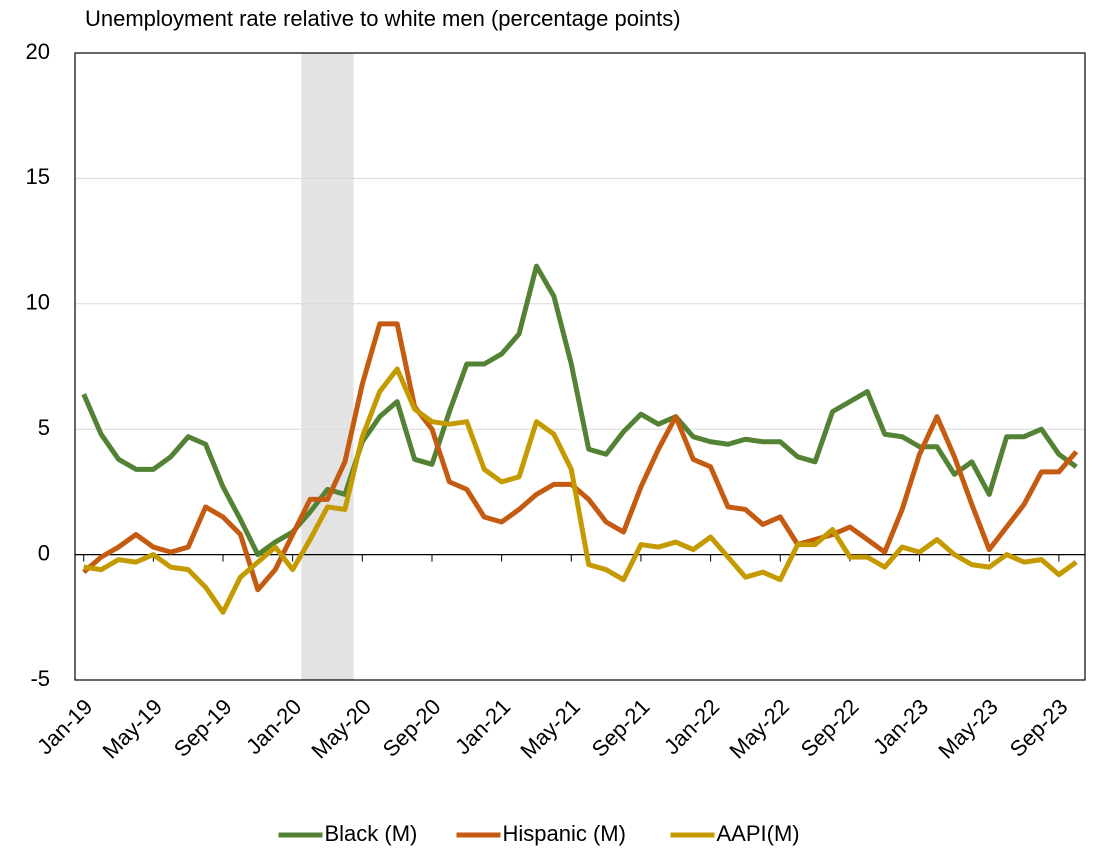 This screenshot has height=862, width=1103. Describe the element at coordinates (830, 728) in the screenshot. I see `x-tick-label: Sep-22` at that location.